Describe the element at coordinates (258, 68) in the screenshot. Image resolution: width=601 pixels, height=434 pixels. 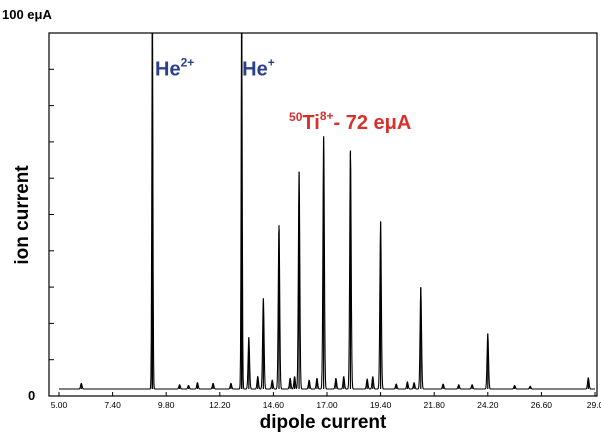
I see `annotation-1: He+` at that location.